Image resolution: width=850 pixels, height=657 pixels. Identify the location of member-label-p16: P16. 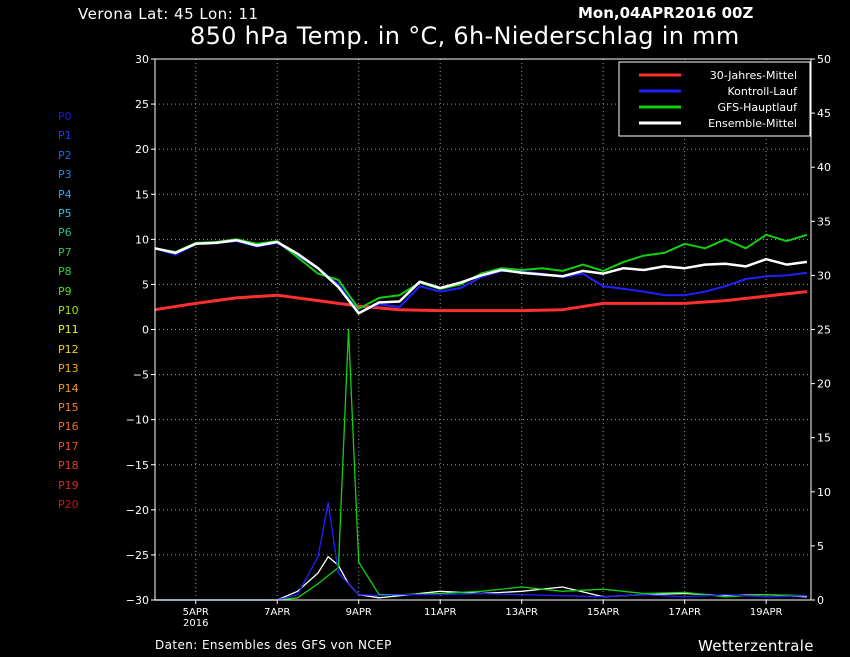
(68, 427).